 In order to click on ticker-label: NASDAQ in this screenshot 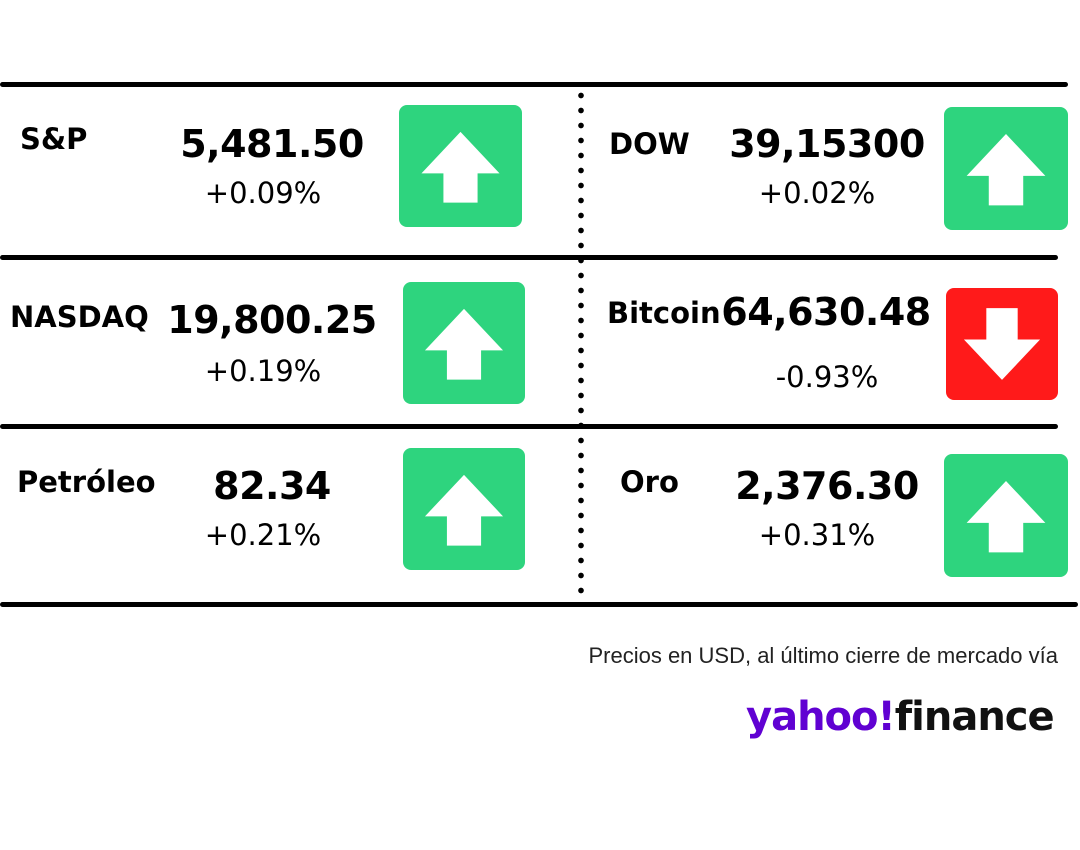, I will do `click(79, 317)`.